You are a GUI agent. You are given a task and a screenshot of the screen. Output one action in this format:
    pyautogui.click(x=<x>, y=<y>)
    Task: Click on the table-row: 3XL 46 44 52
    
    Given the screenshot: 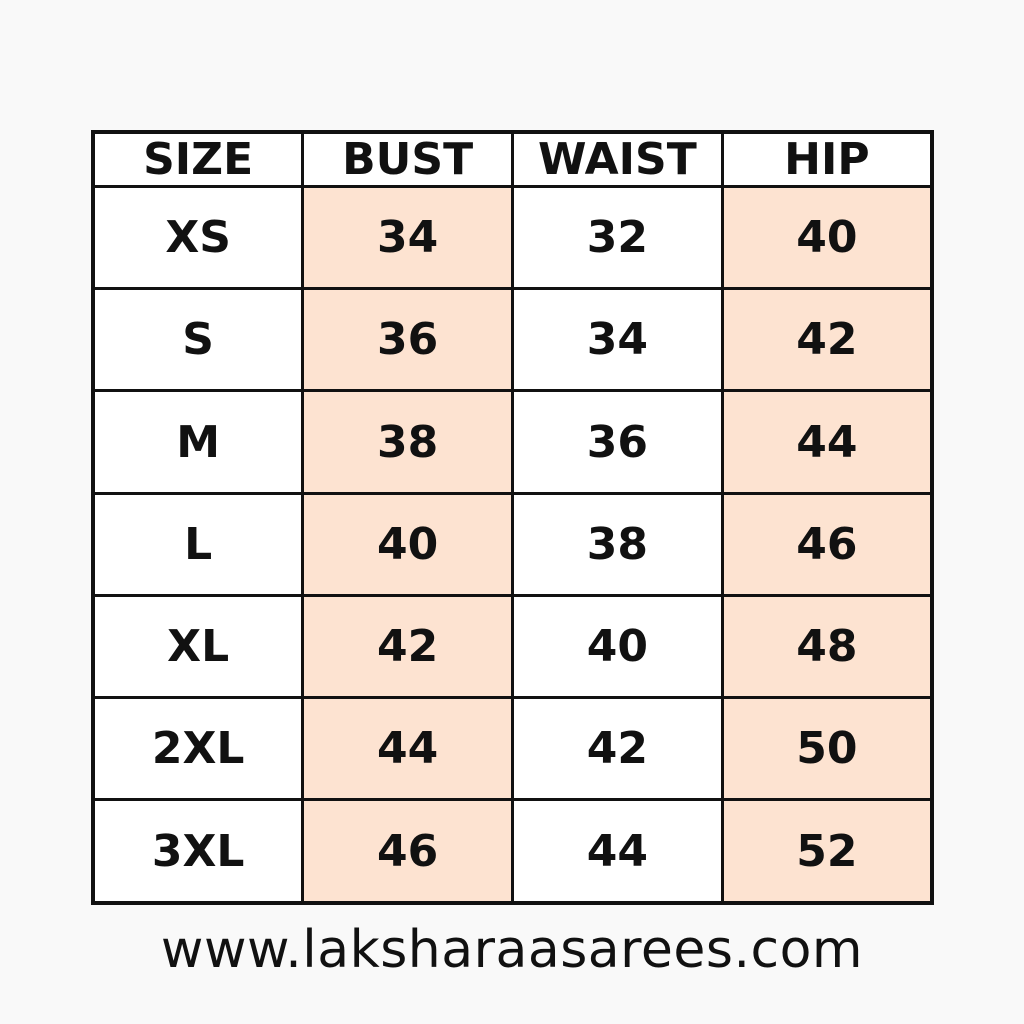 What is the action you would take?
    pyautogui.click(x=512, y=851)
    